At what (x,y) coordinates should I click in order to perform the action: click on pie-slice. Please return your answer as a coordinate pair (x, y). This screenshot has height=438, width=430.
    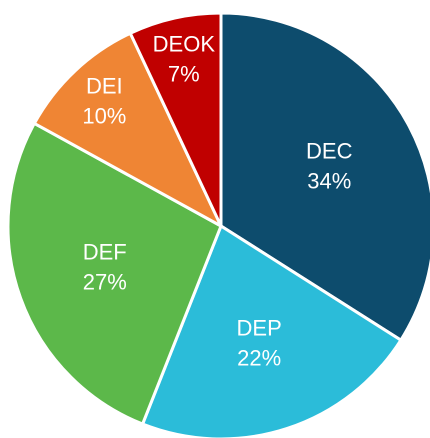
    Looking at the image, I should click on (175, 119).